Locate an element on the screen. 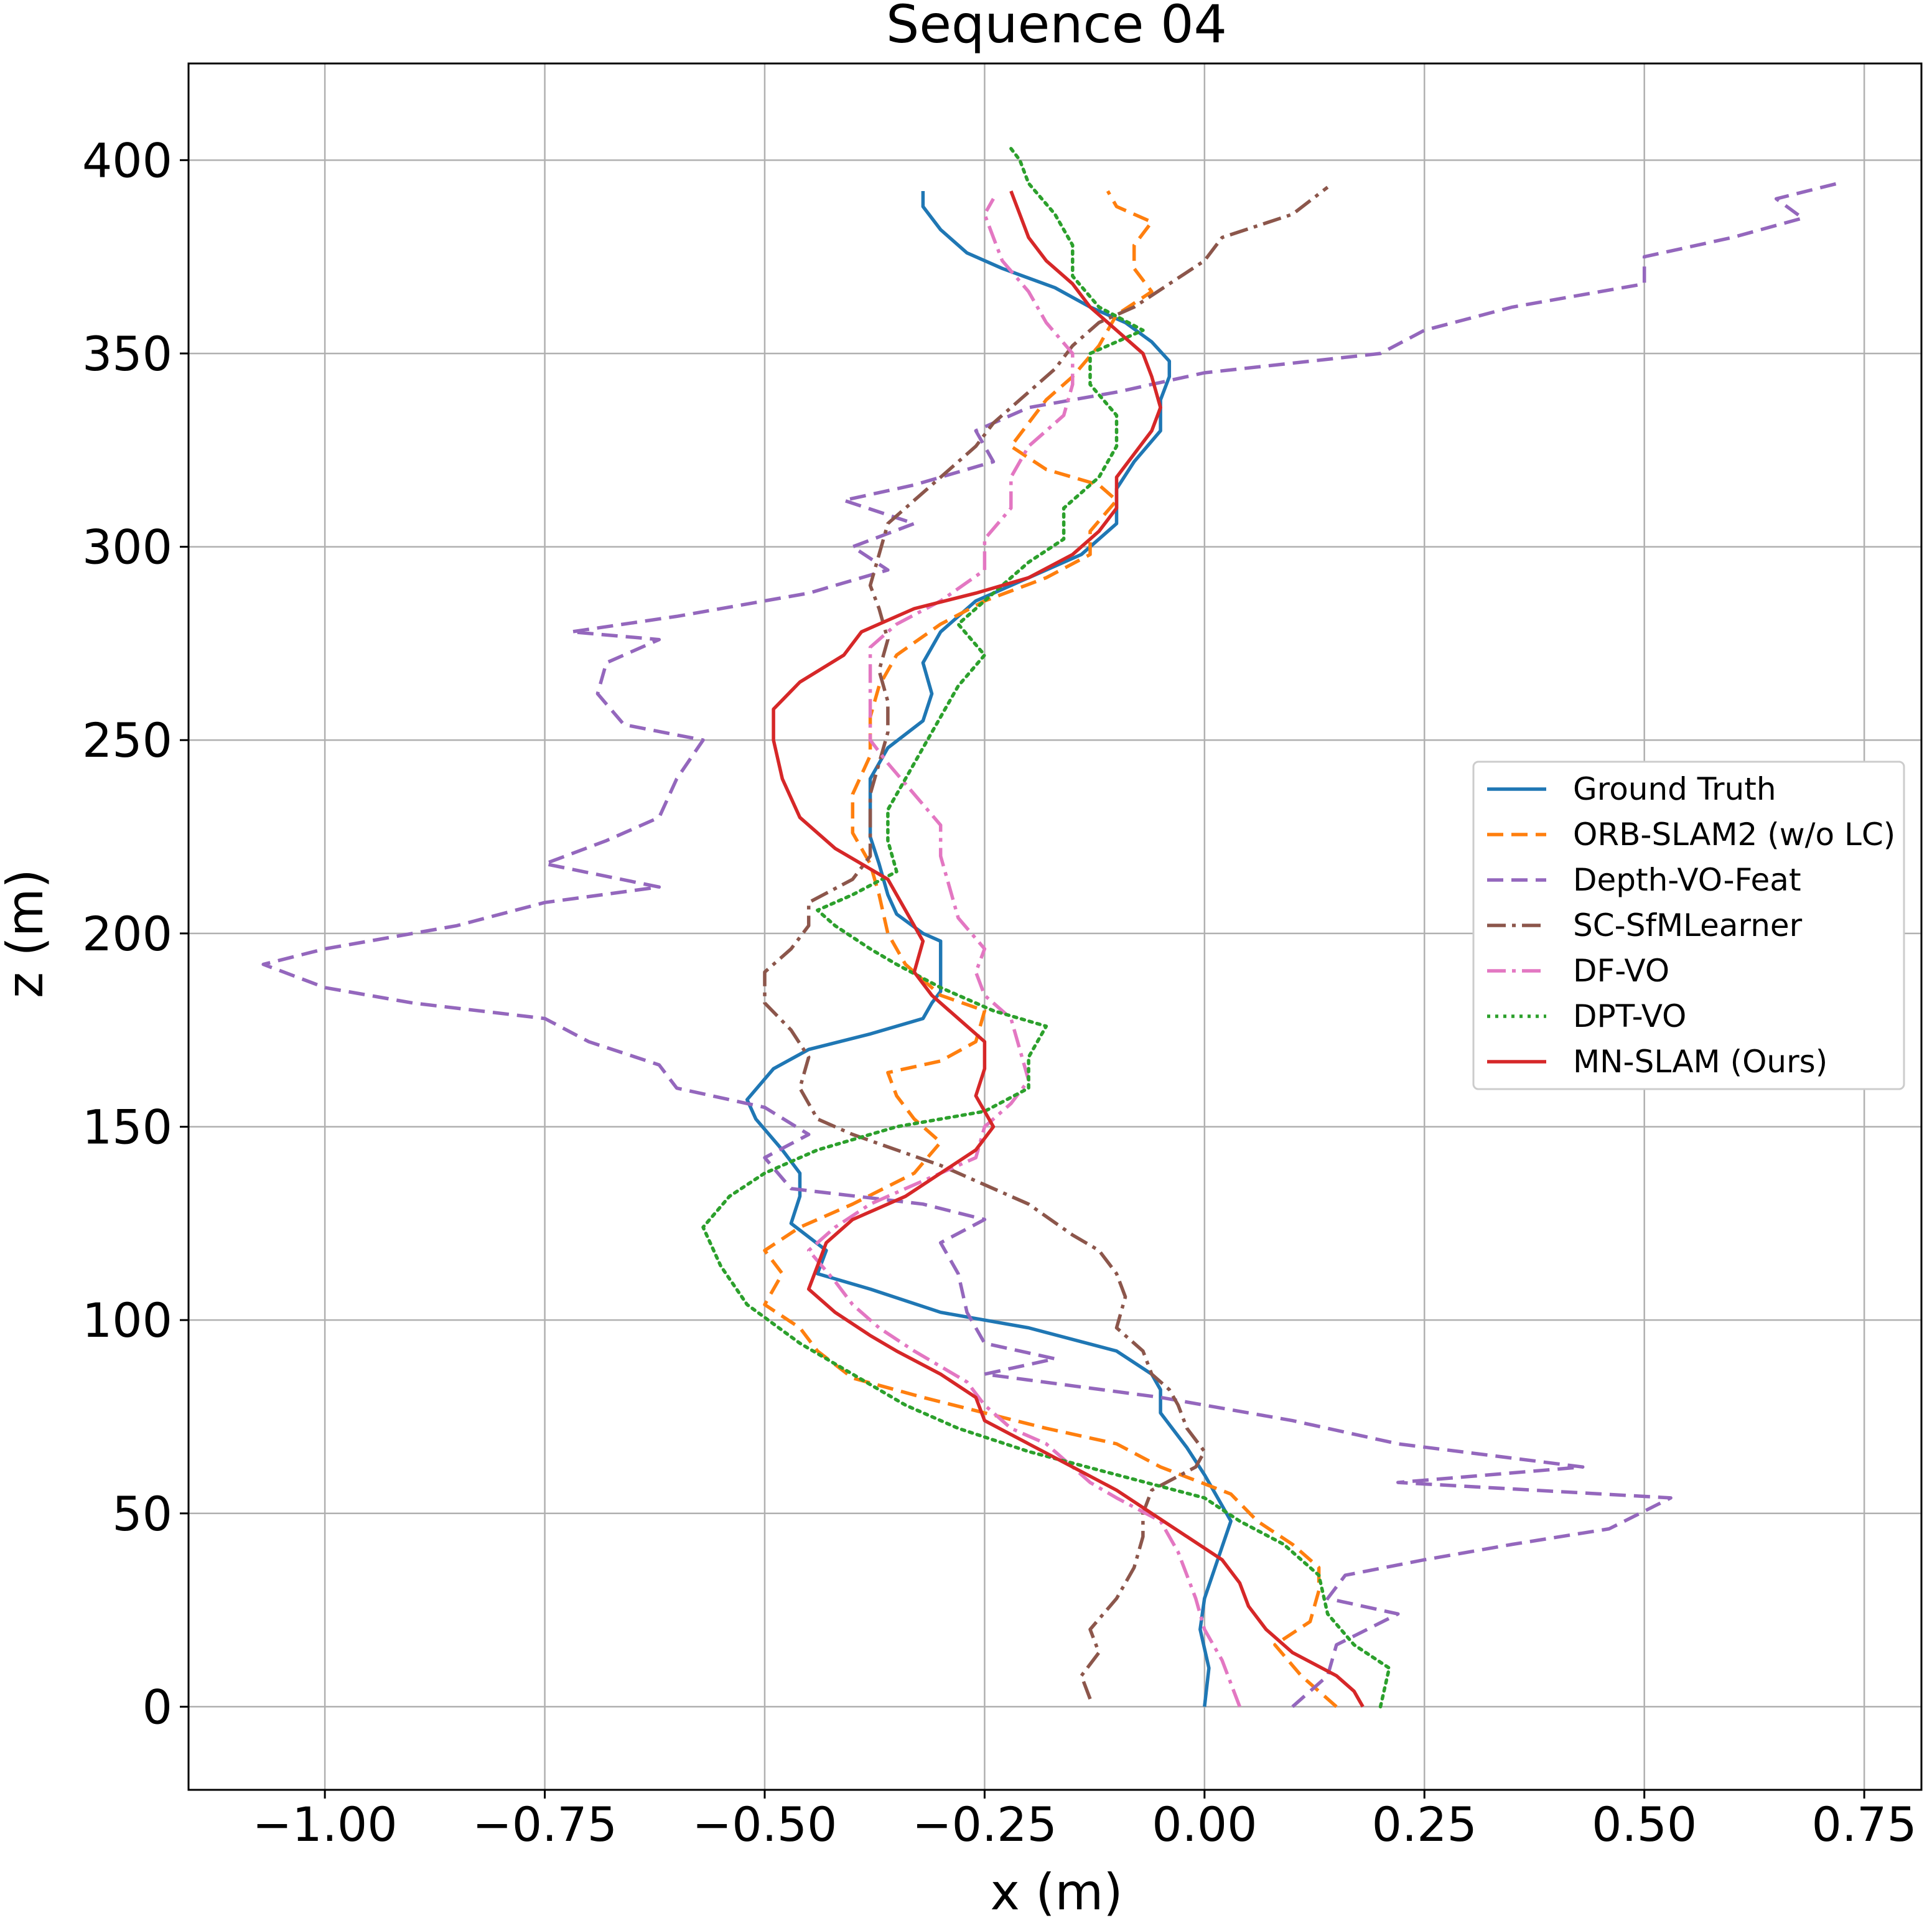 The image size is (1932, 1928). legend-label-5: DPT-VO is located at coordinates (1629, 1016).